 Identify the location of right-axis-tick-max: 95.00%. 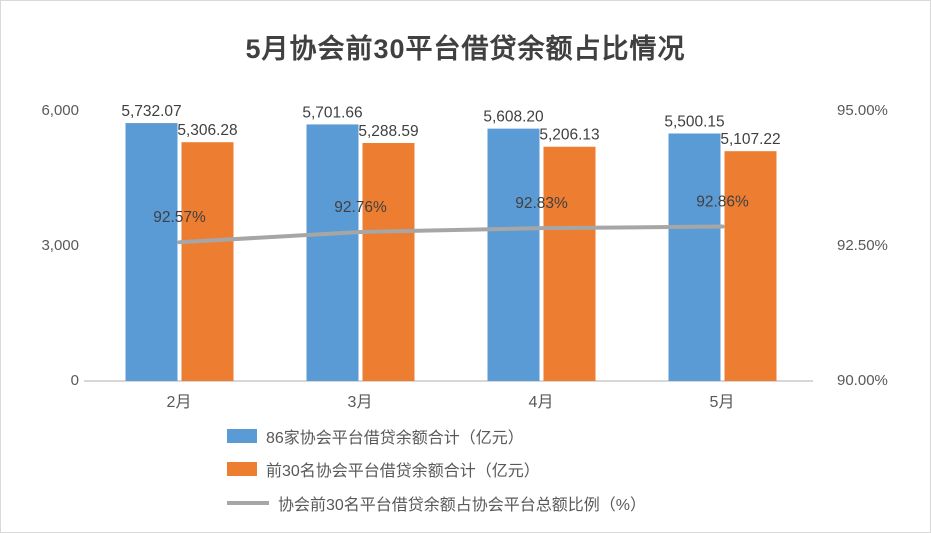
(862, 110).